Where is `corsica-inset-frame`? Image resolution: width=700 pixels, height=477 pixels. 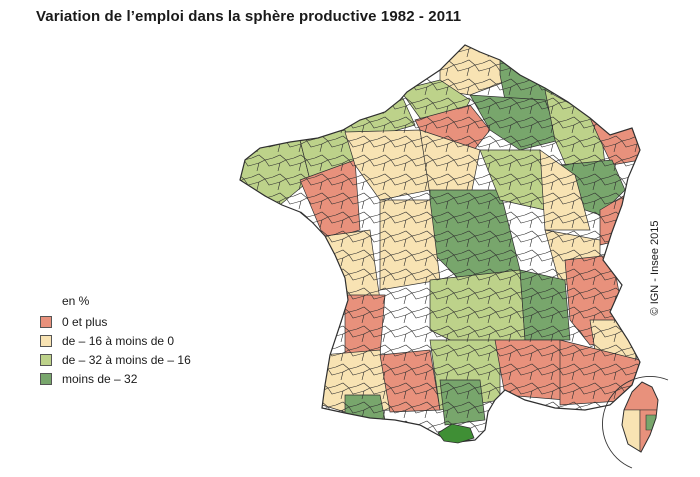
corsica-inset-frame is located at coordinates (635, 422).